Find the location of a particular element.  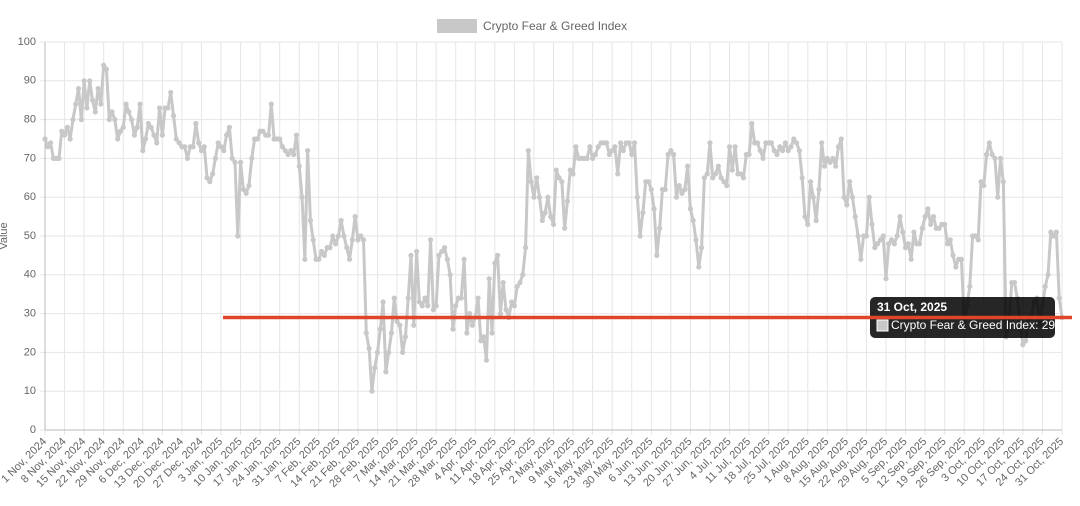

y-tick-label: 90 is located at coordinates (30, 81).